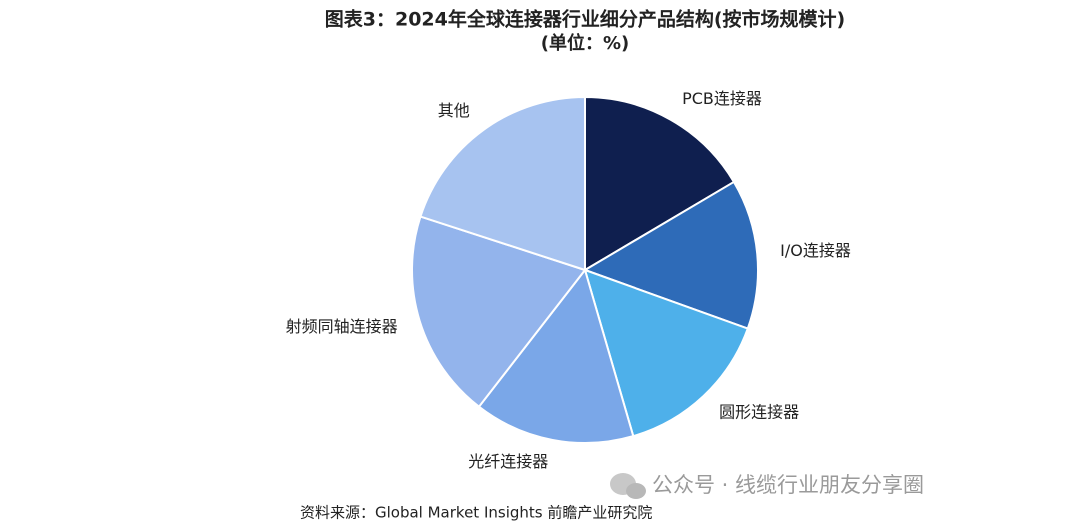 The image size is (1080, 528). What do you see at coordinates (585, 19) in the screenshot?
I see `chart-title: 图表3：2024年全球连接器行业细分产品结构(按市场规模计)` at bounding box center [585, 19].